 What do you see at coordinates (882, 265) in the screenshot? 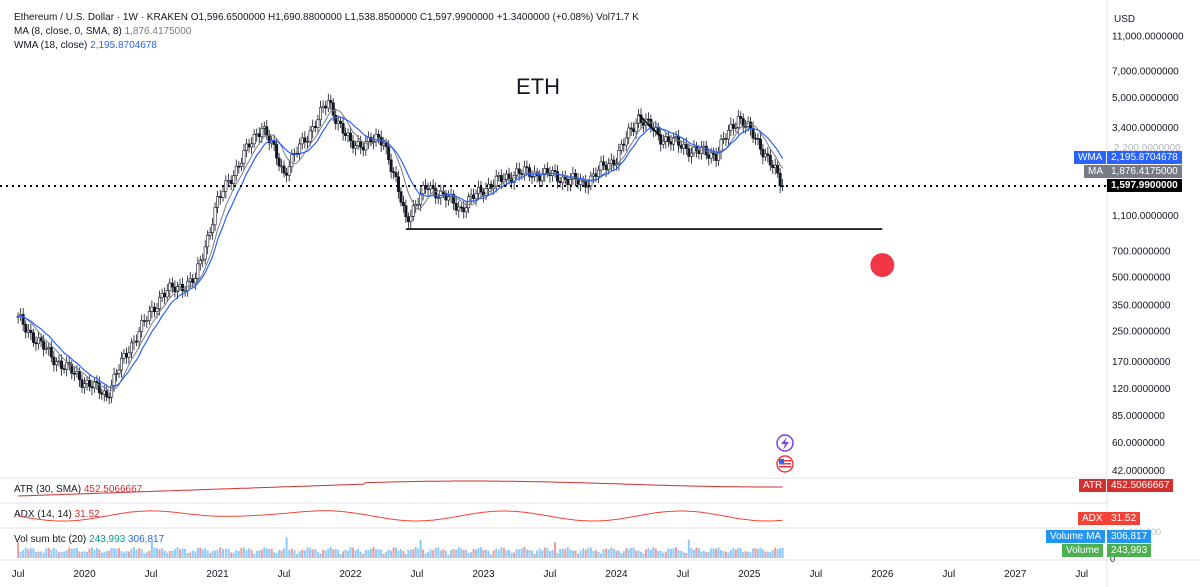
I see `target-dot-marker` at bounding box center [882, 265].